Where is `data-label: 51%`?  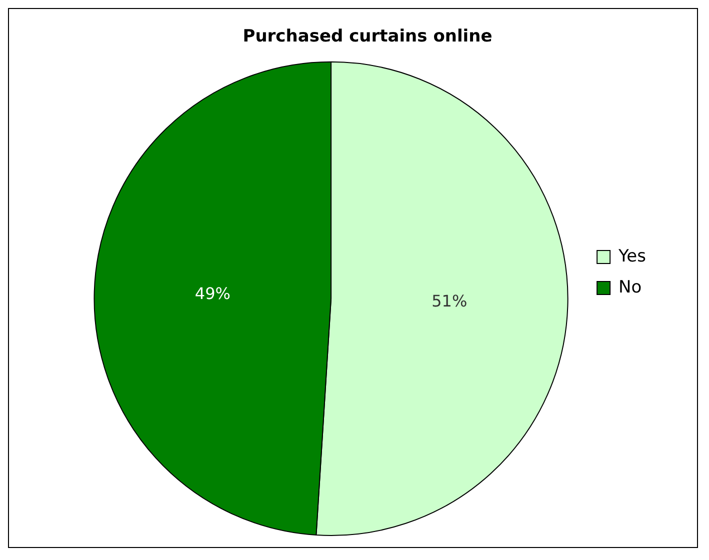
data-label: 51% is located at coordinates (450, 301).